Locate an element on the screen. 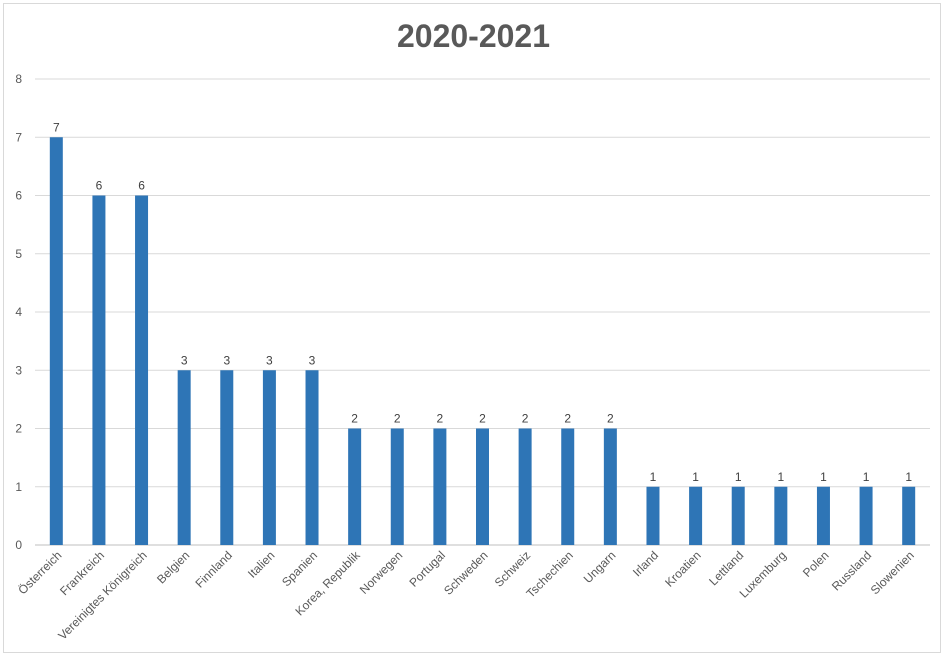 The height and width of the screenshot is (659, 947). x-tick-label: Kroatien is located at coordinates (683, 569).